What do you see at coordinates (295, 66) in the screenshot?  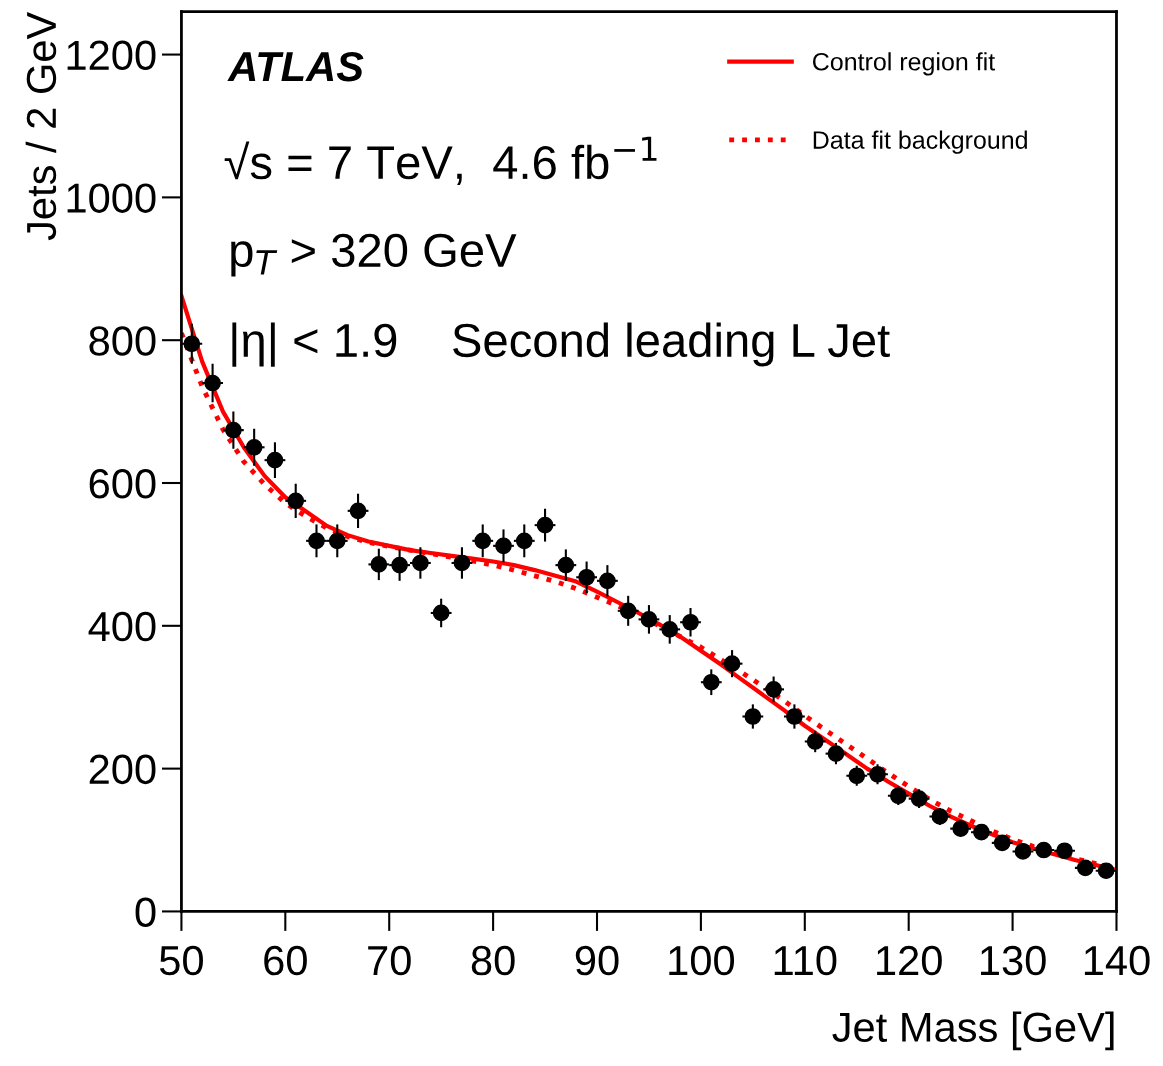 I see `annotation: ATLAS` at bounding box center [295, 66].